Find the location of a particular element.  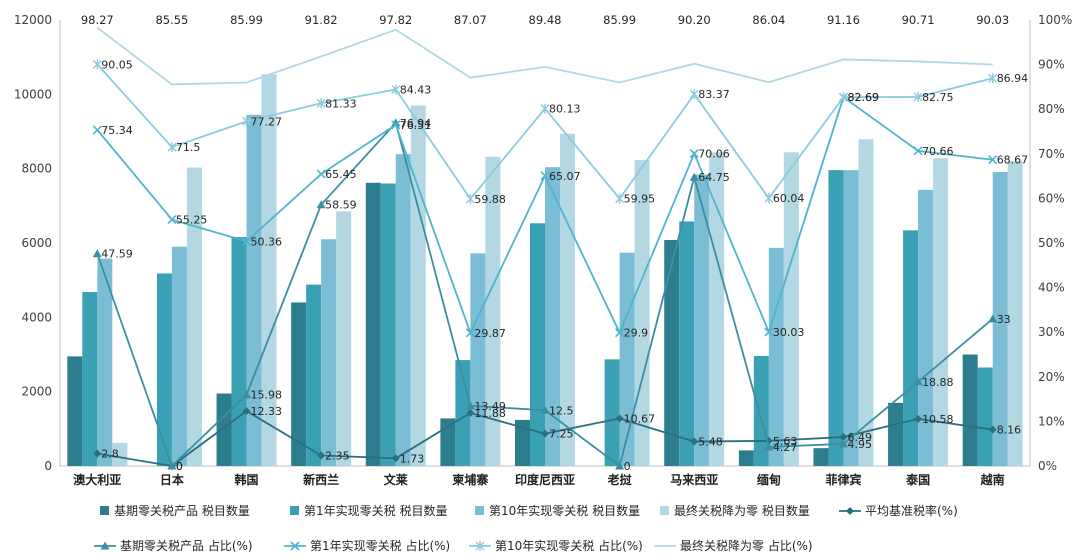

data-label: 2.8 is located at coordinates (110, 454).